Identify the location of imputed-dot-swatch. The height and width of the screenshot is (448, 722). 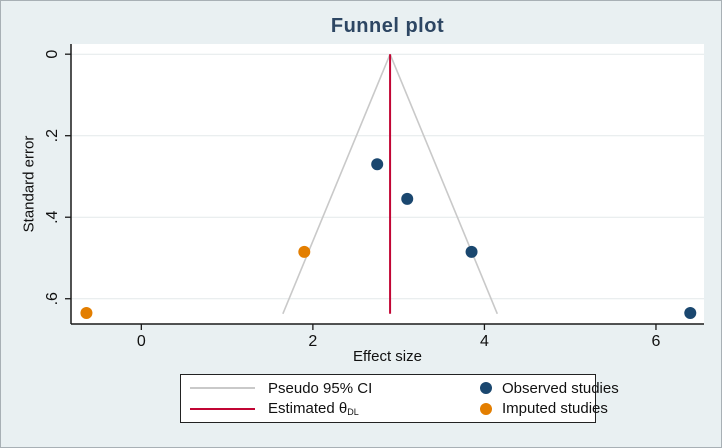
(486, 408).